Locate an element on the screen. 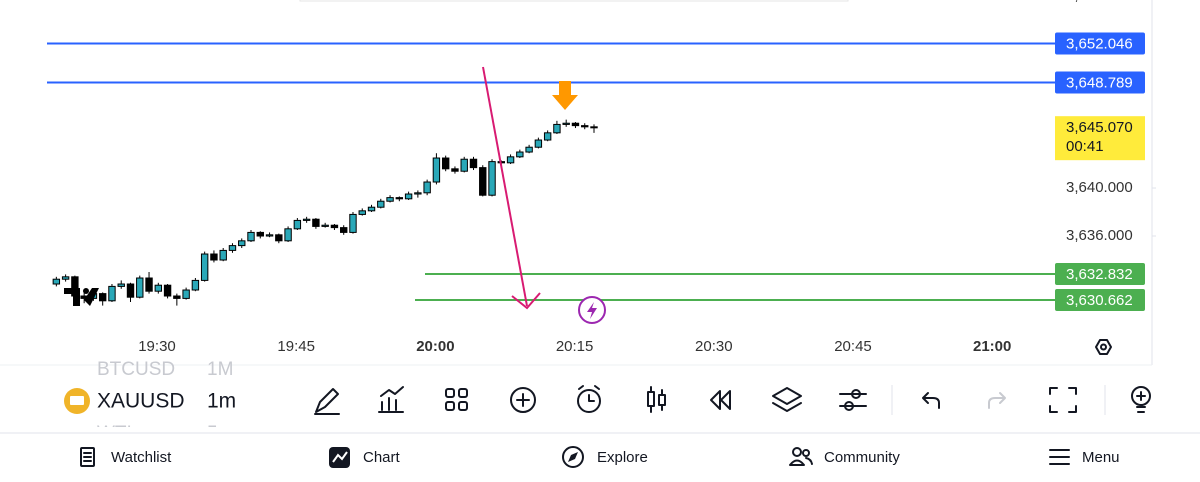  layout-tool is located at coordinates (456, 399).